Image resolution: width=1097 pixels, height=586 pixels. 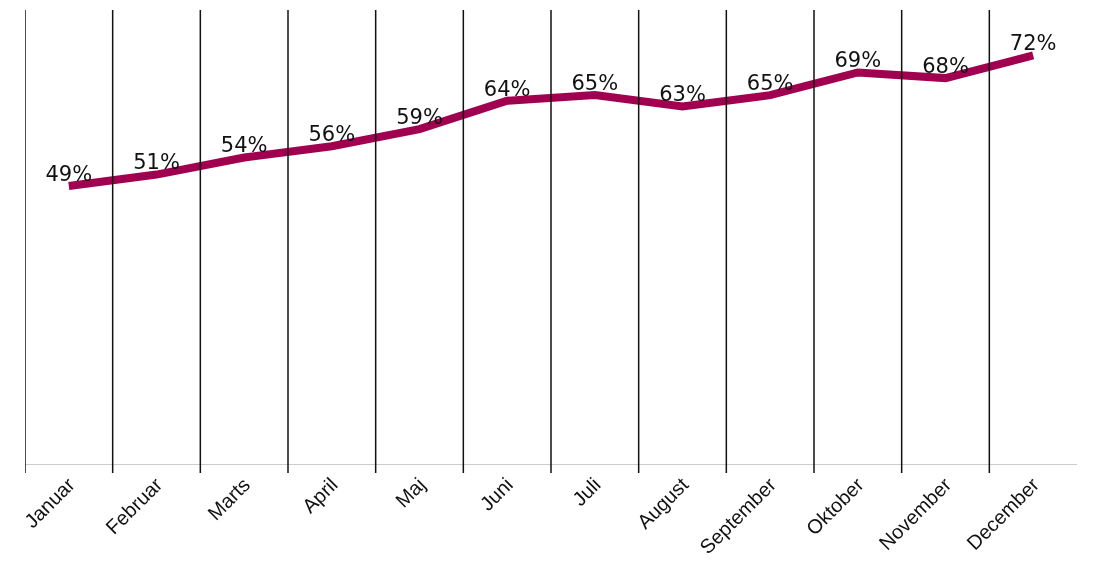 What do you see at coordinates (332, 133) in the screenshot?
I see `data-label: 56%` at bounding box center [332, 133].